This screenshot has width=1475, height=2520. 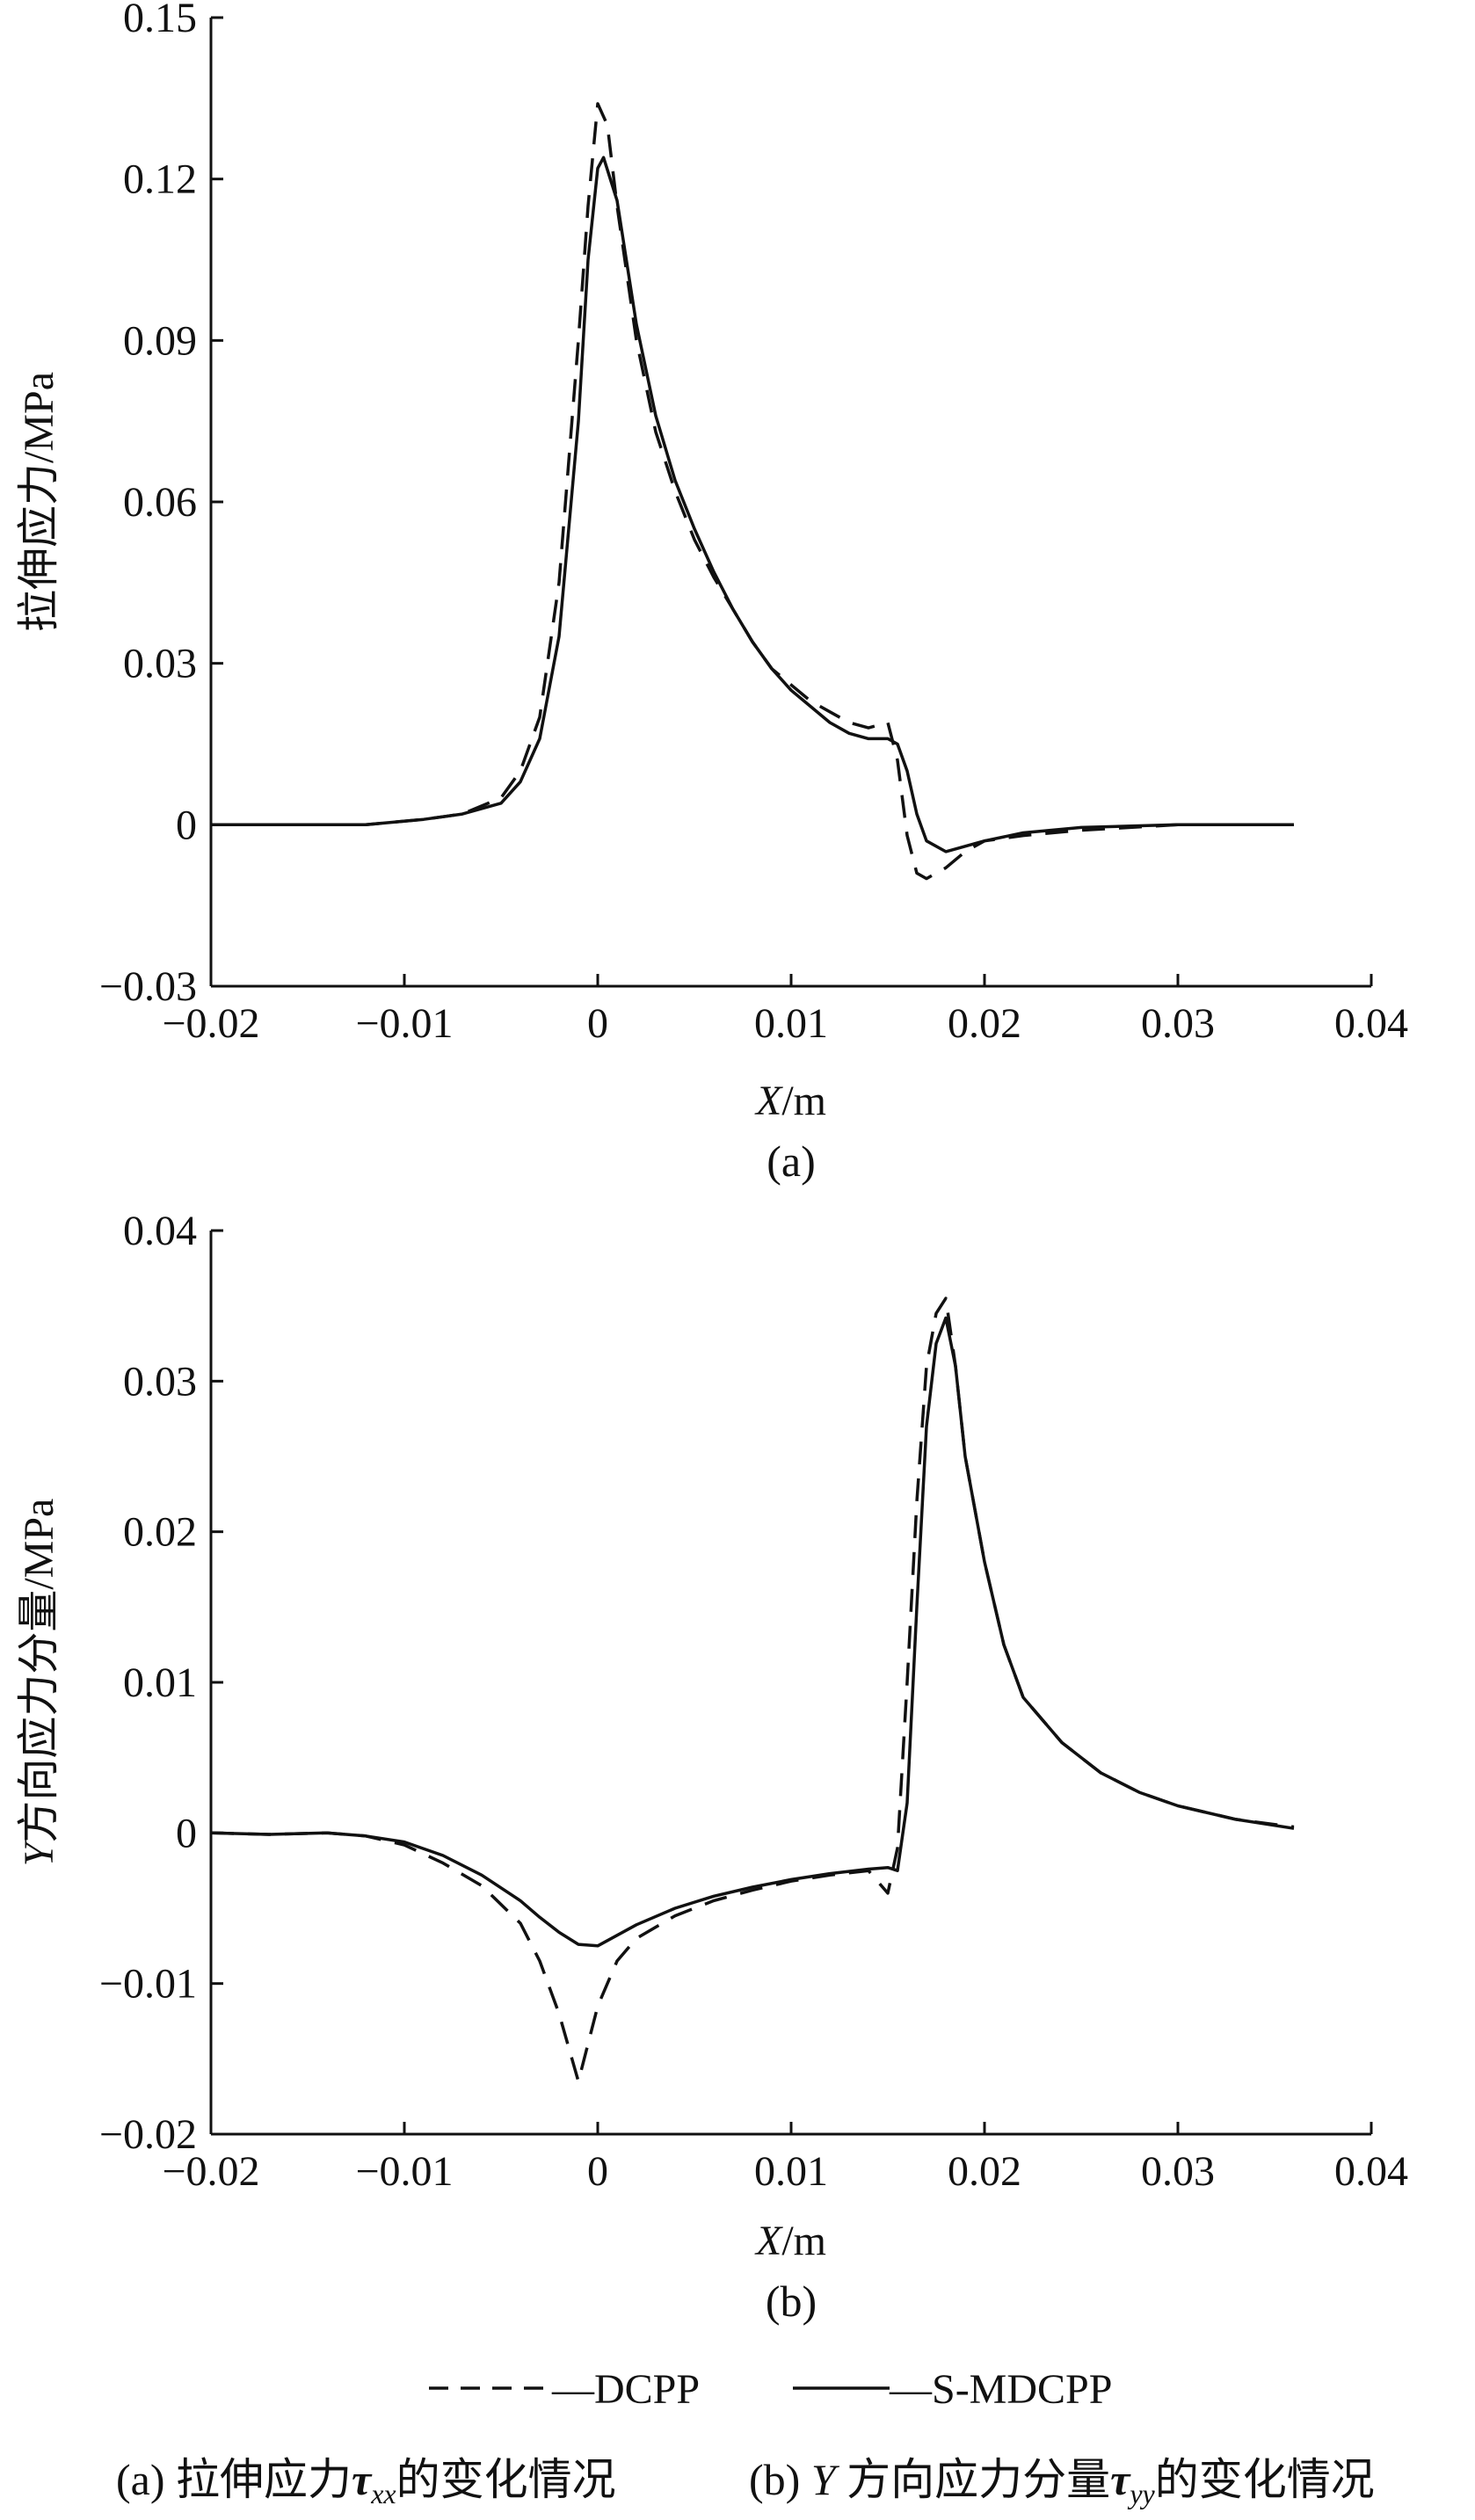 What do you see at coordinates (148, 987) in the screenshot?
I see `panel-a-y-tick-label: −0.03` at bounding box center [148, 987].